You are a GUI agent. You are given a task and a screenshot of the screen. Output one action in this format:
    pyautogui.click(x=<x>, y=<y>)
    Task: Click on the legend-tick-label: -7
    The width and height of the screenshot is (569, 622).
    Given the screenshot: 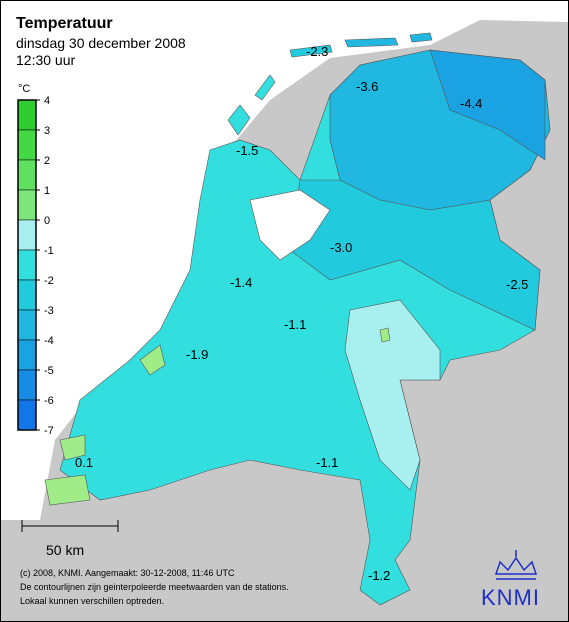 What is the action you would take?
    pyautogui.click(x=49, y=431)
    